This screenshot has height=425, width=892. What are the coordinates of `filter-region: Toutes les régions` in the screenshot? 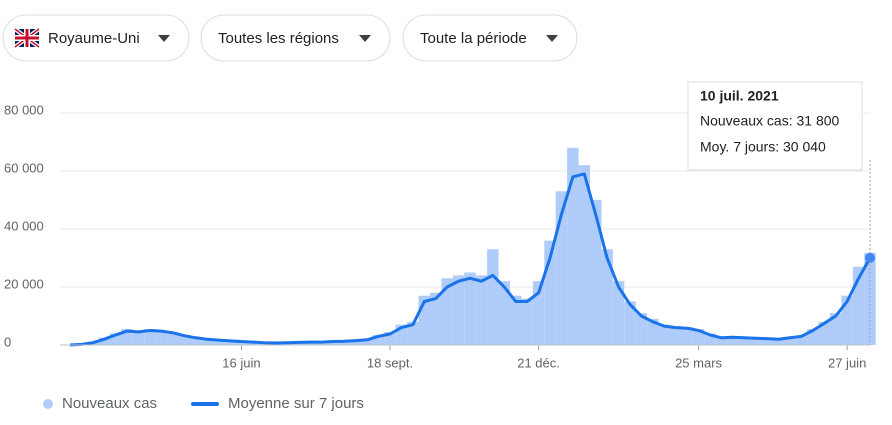 It's located at (295, 38).